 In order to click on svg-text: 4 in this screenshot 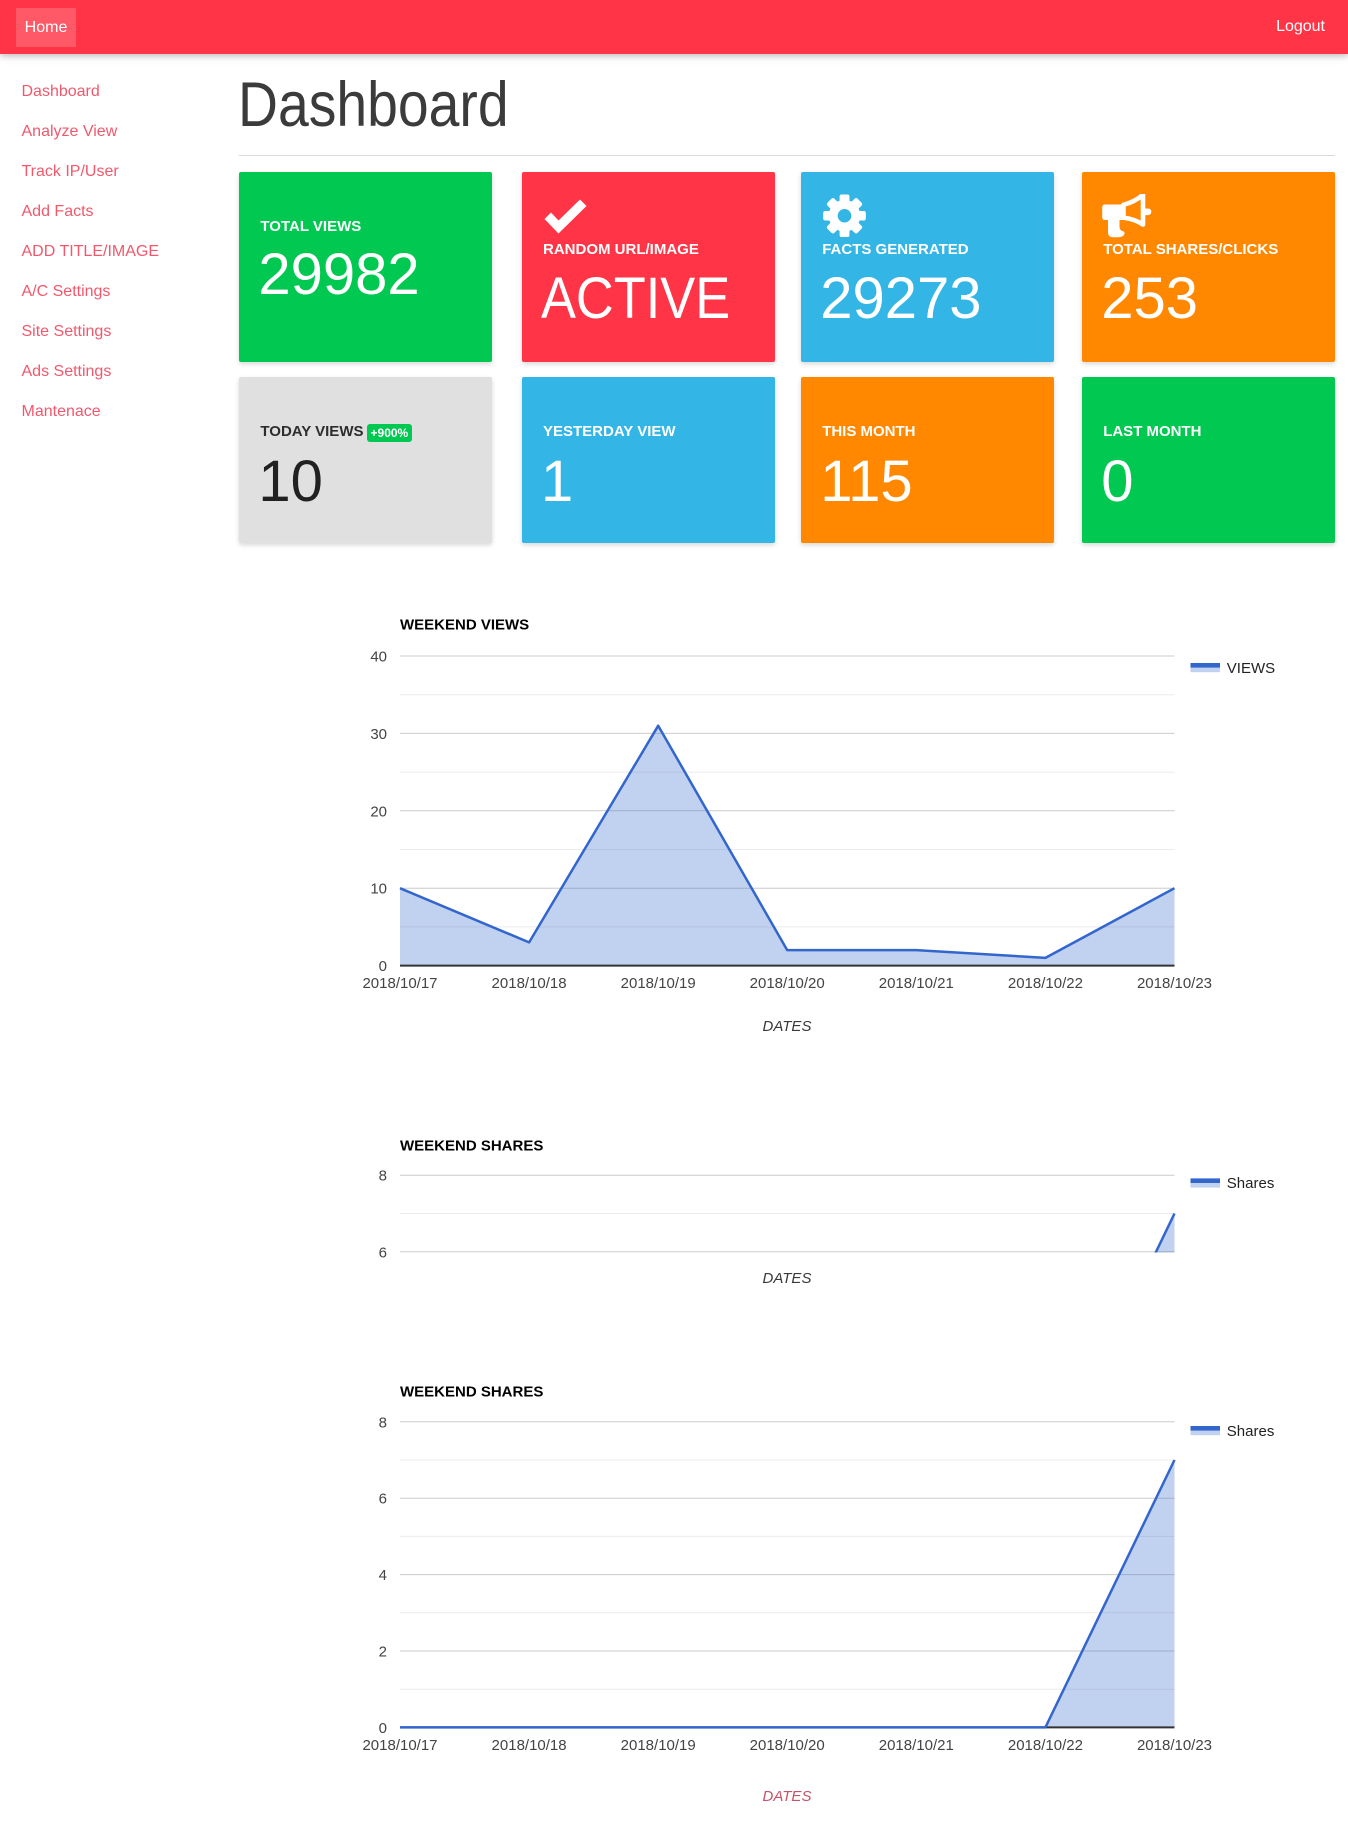, I will do `click(383, 1575)`.